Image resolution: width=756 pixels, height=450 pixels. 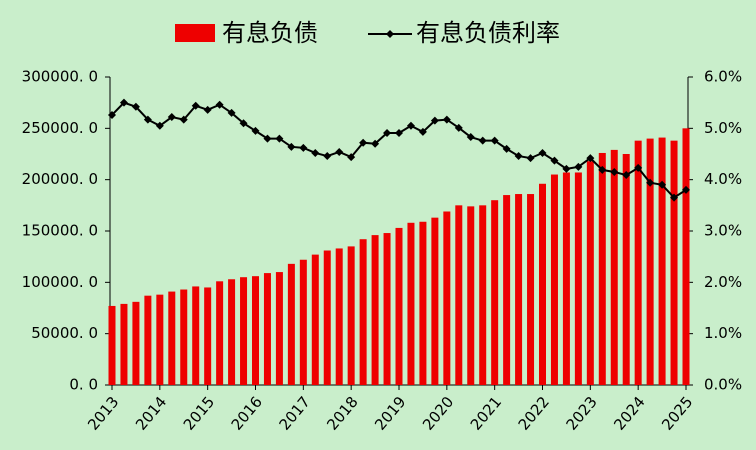 What do you see at coordinates (723, 128) in the screenshot?
I see `y2-tick-label: 5.0%` at bounding box center [723, 128].